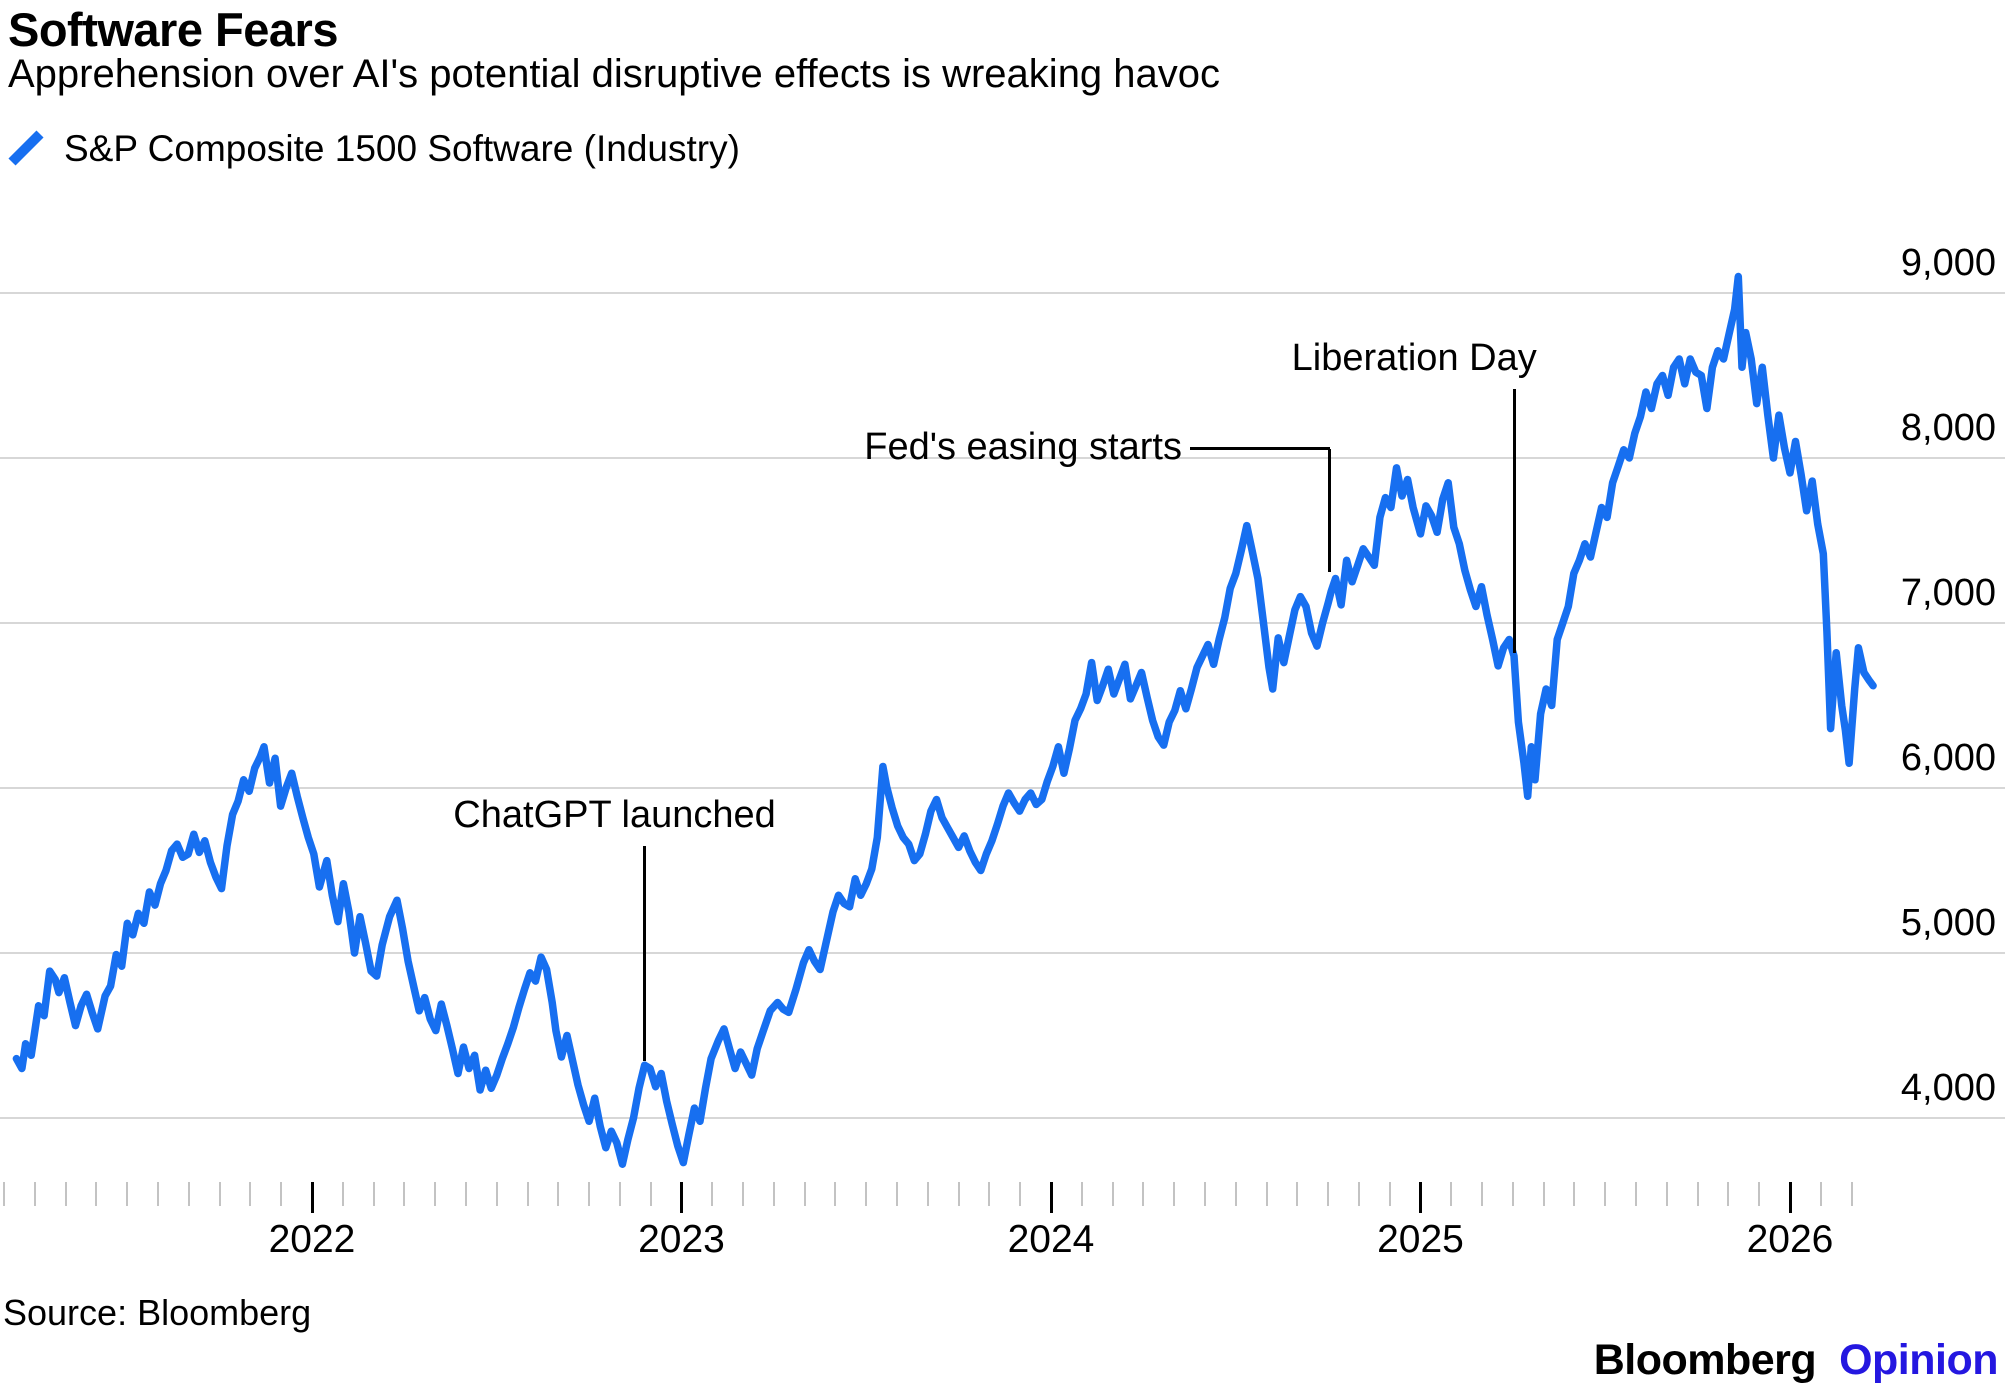  What do you see at coordinates (1948, 428) in the screenshot?
I see `y-axis-label: 8,000` at bounding box center [1948, 428].